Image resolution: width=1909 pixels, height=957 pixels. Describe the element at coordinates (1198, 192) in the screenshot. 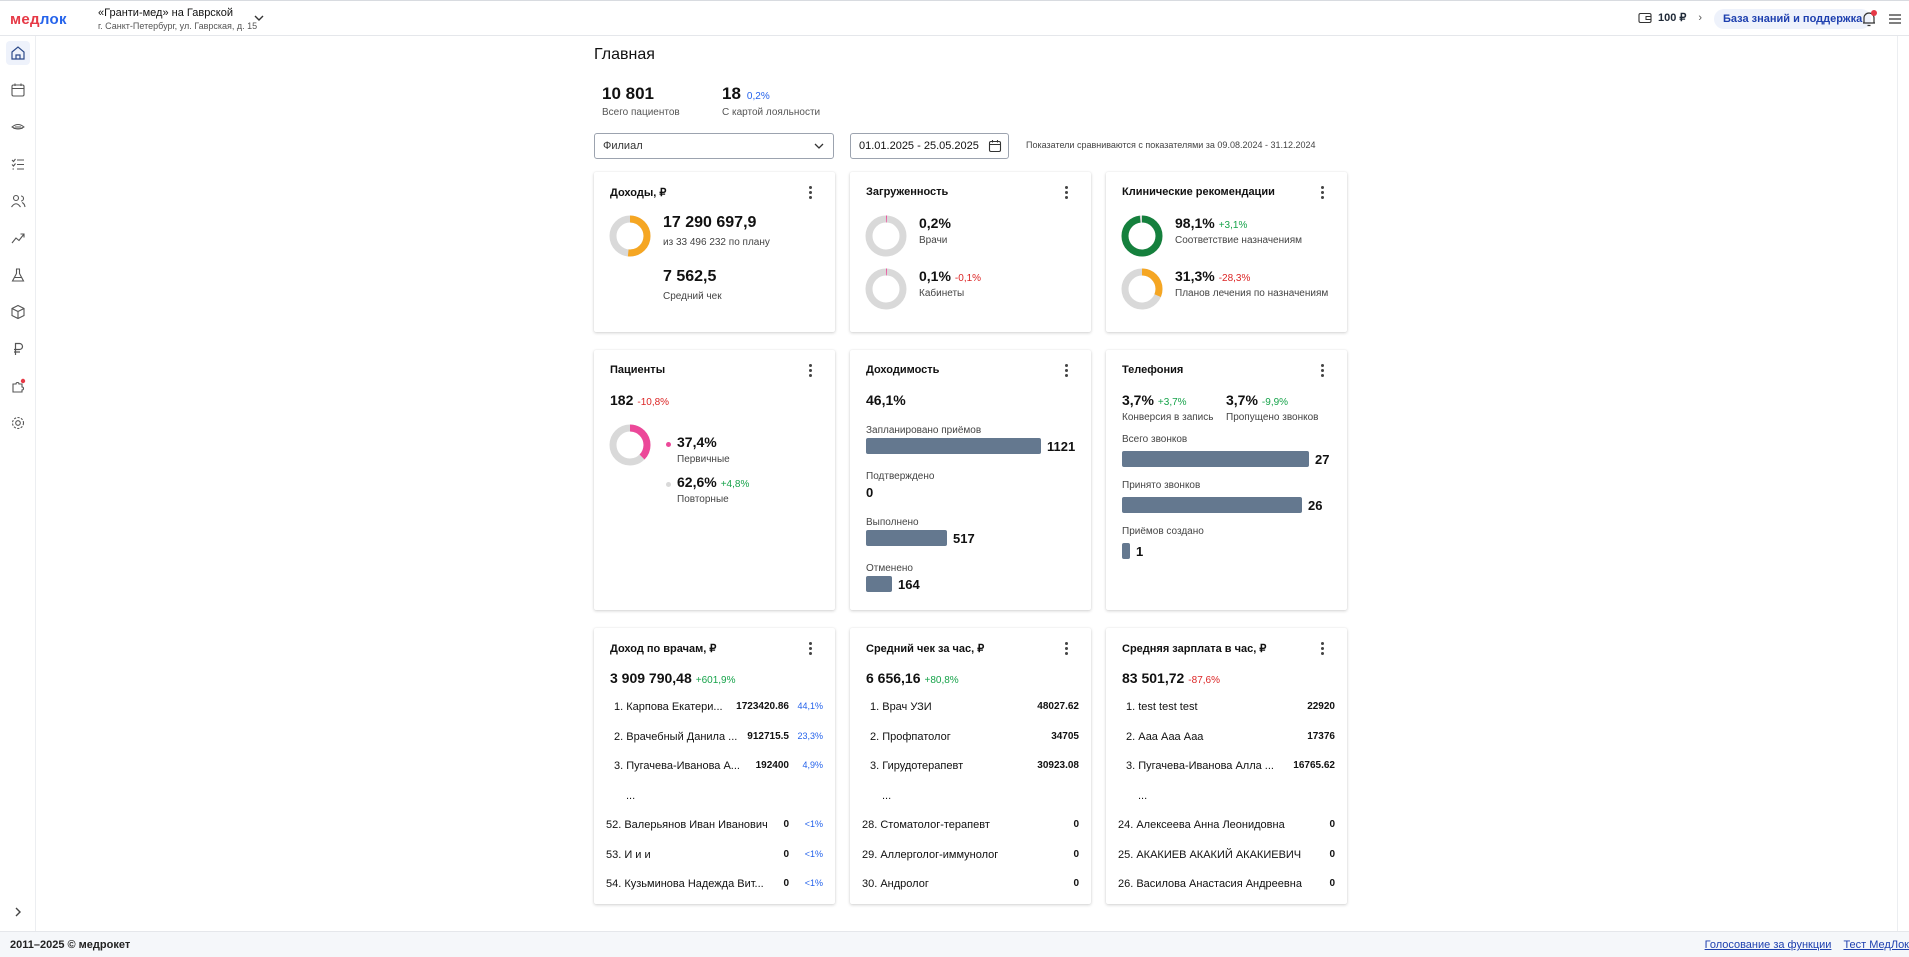

I see `card-title: Клинические рекомендации` at that location.